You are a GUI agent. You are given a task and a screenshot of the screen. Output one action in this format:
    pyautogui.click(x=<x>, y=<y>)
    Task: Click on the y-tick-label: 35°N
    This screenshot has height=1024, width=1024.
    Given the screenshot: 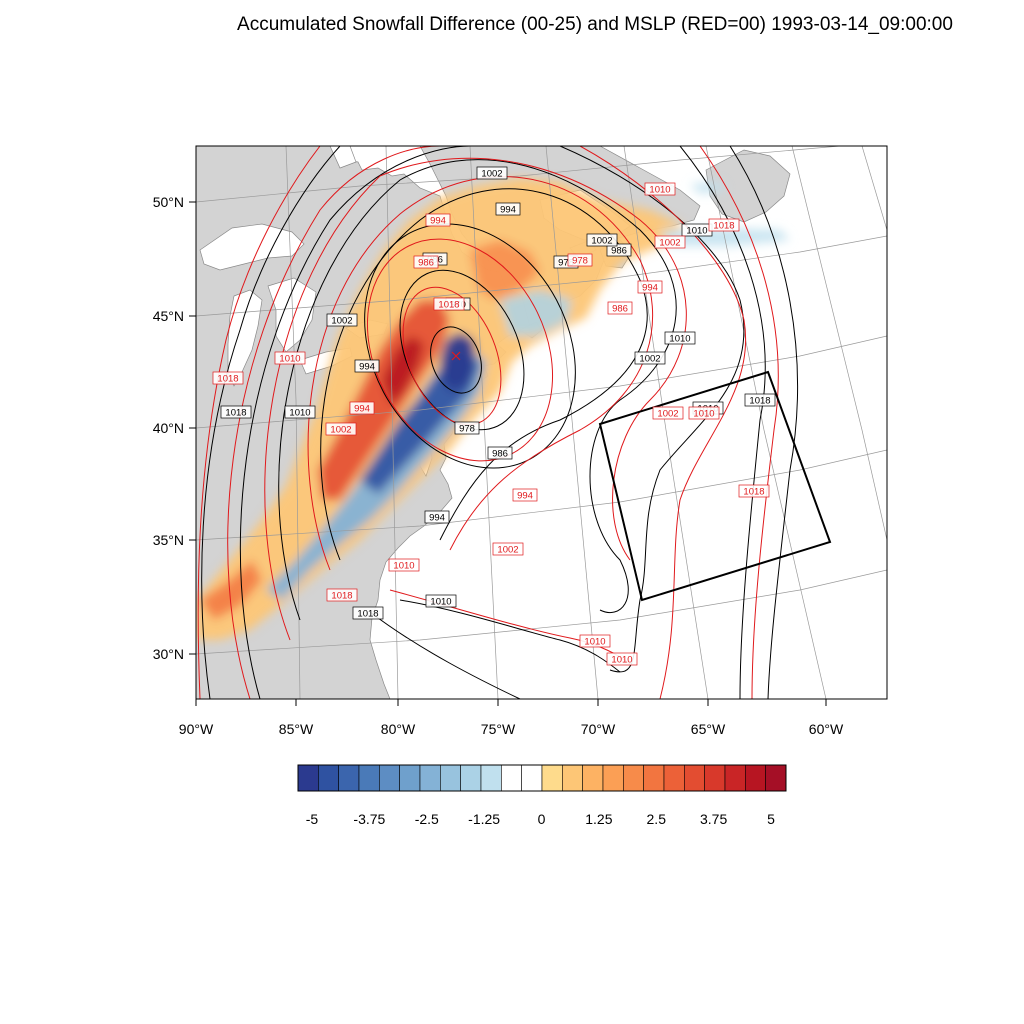 What is the action you would take?
    pyautogui.click(x=168, y=540)
    